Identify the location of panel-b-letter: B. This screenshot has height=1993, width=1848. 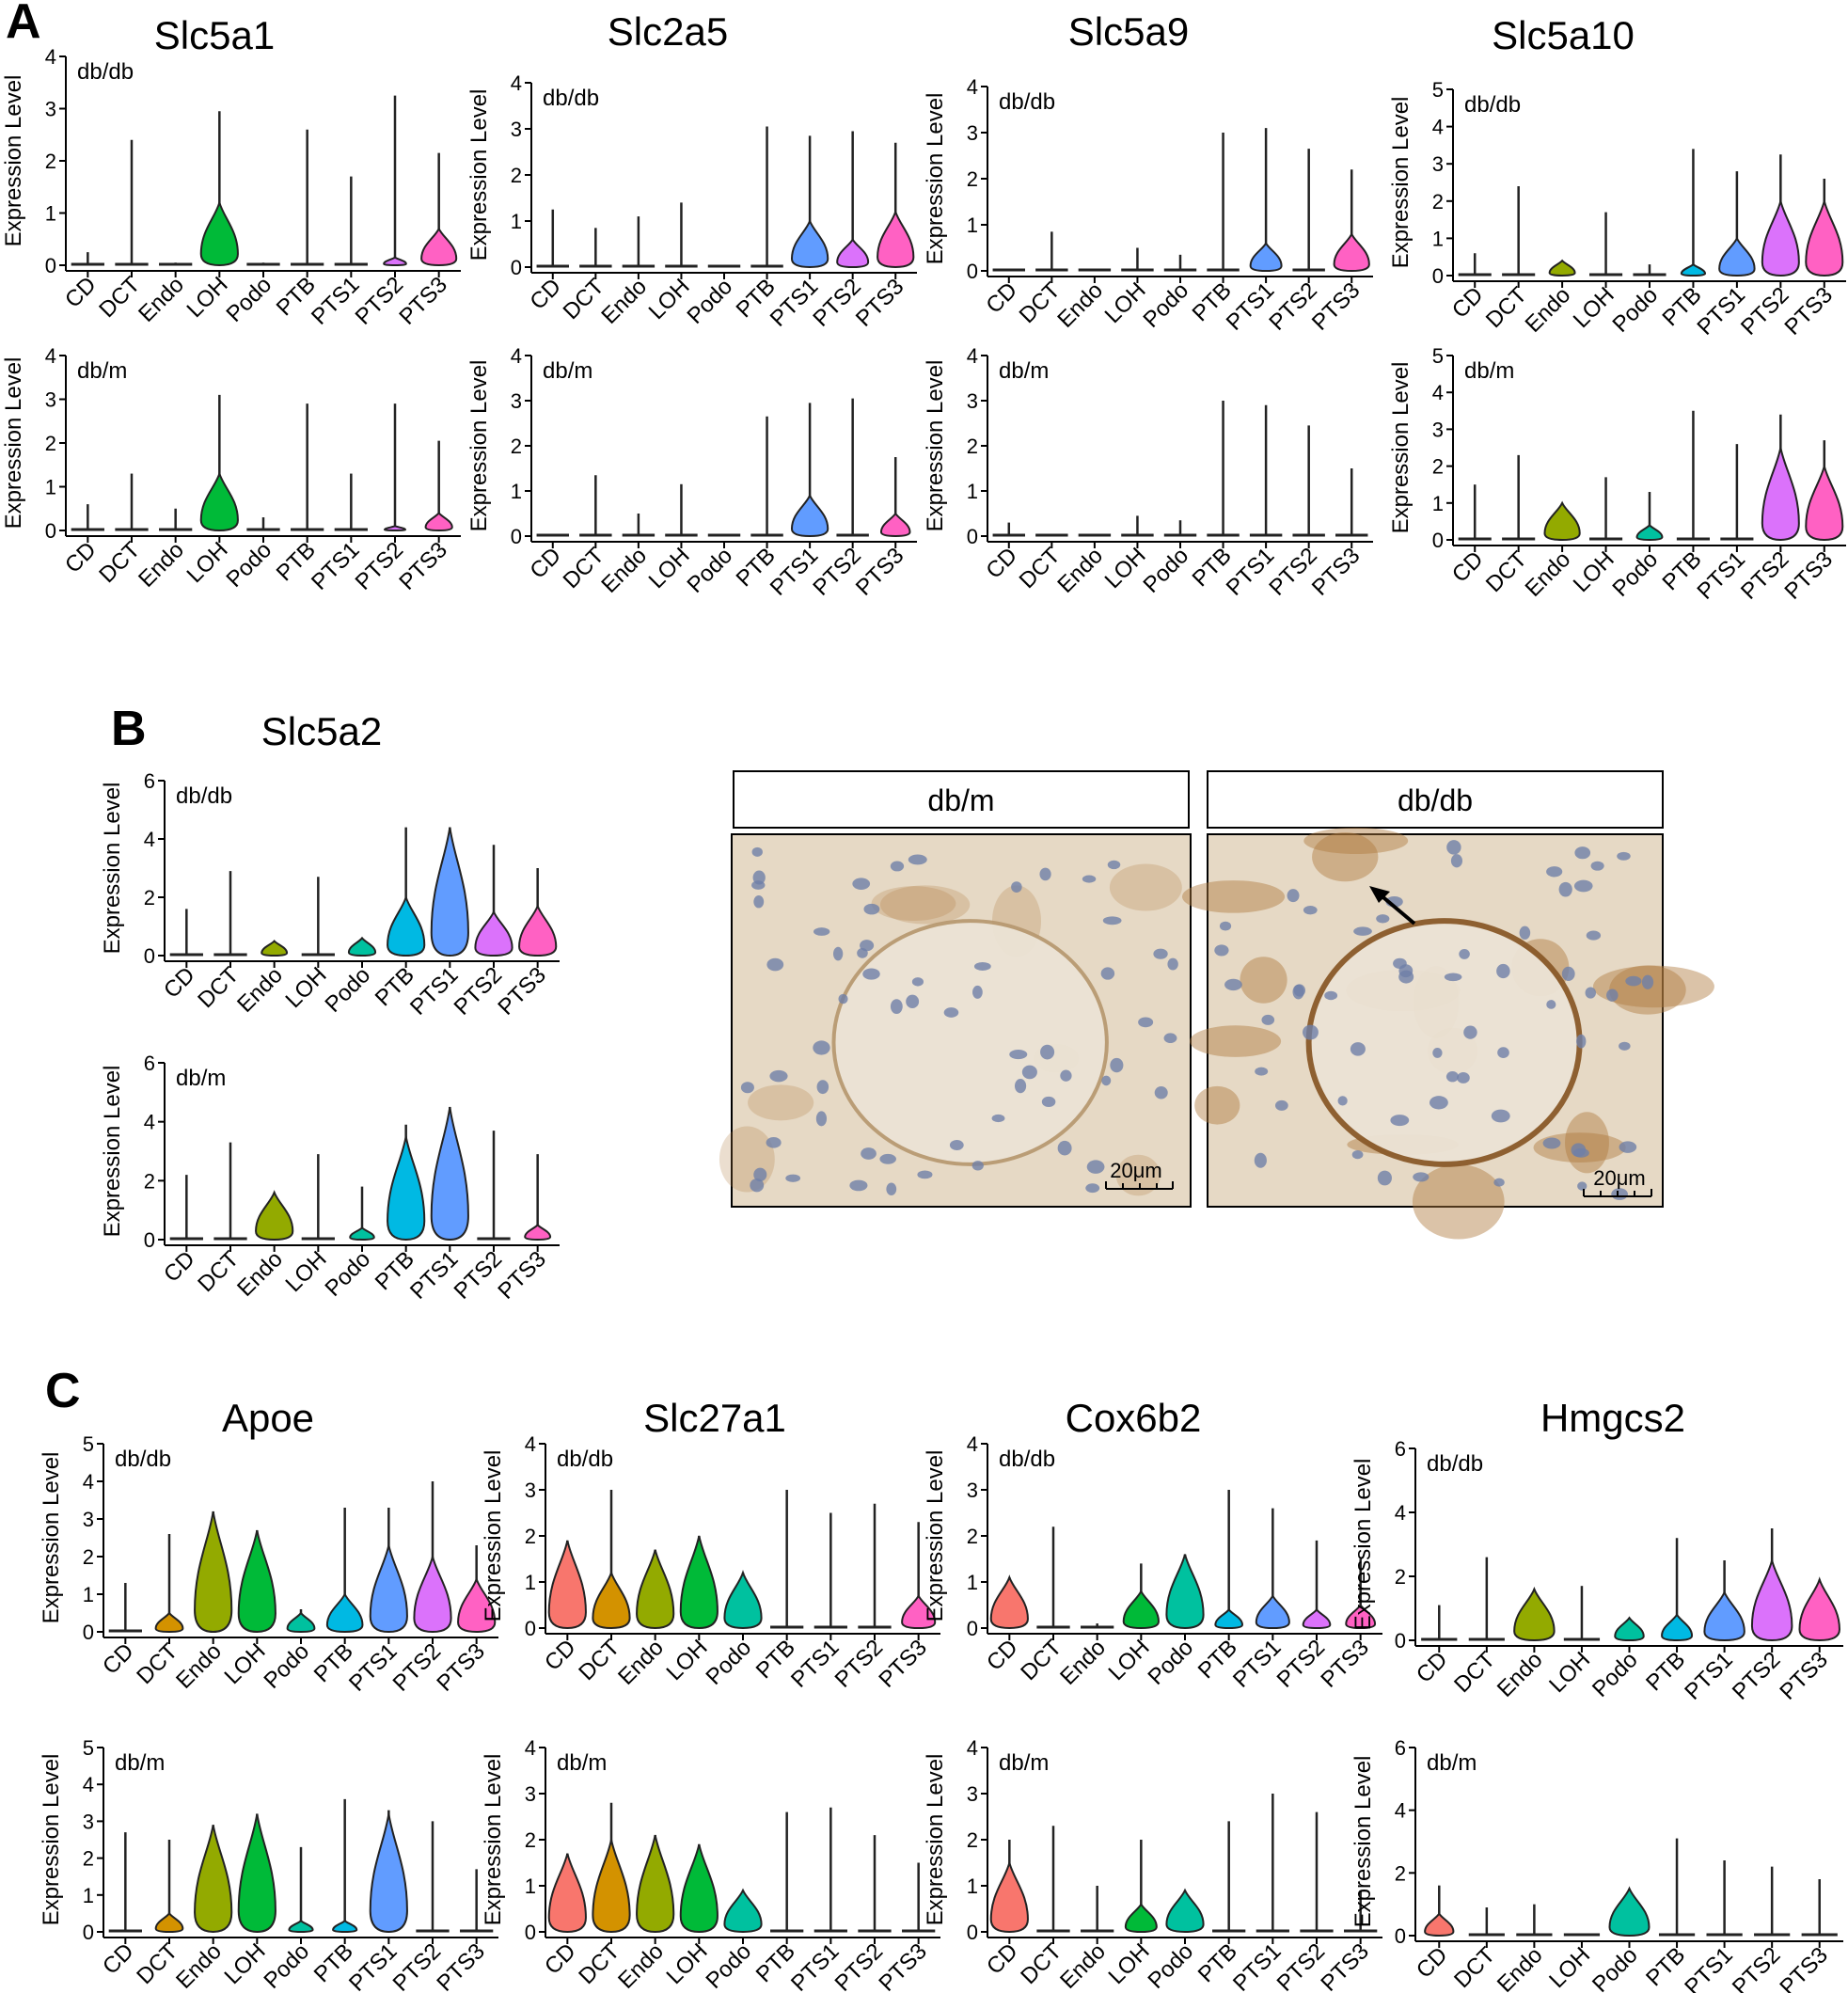
(129, 729).